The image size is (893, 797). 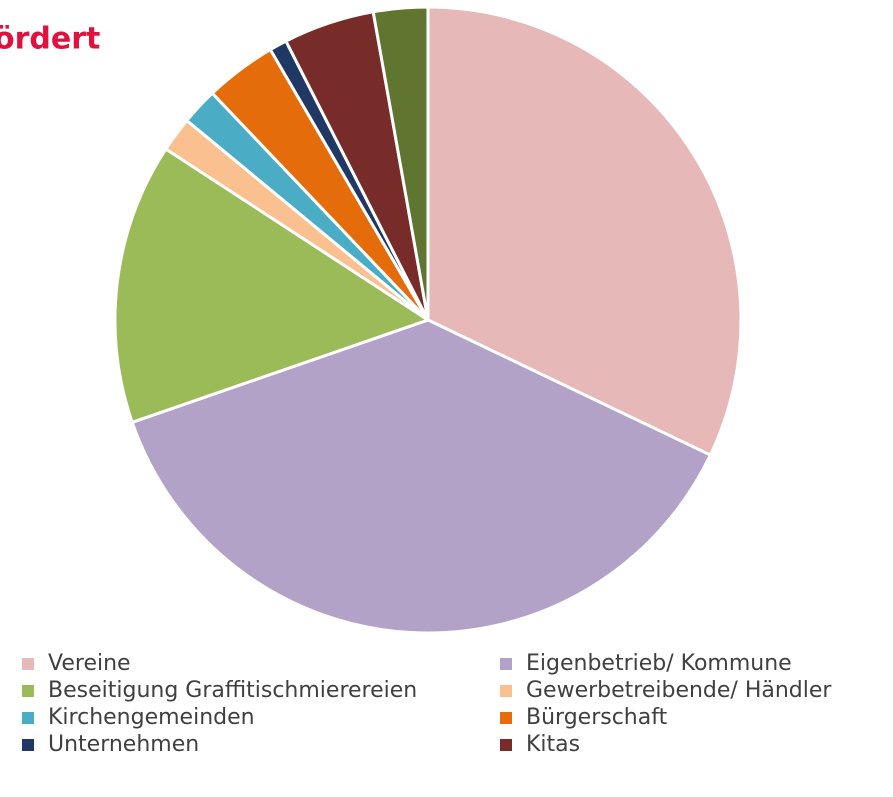 What do you see at coordinates (50, 39) in the screenshot?
I see `chart-title: ördert` at bounding box center [50, 39].